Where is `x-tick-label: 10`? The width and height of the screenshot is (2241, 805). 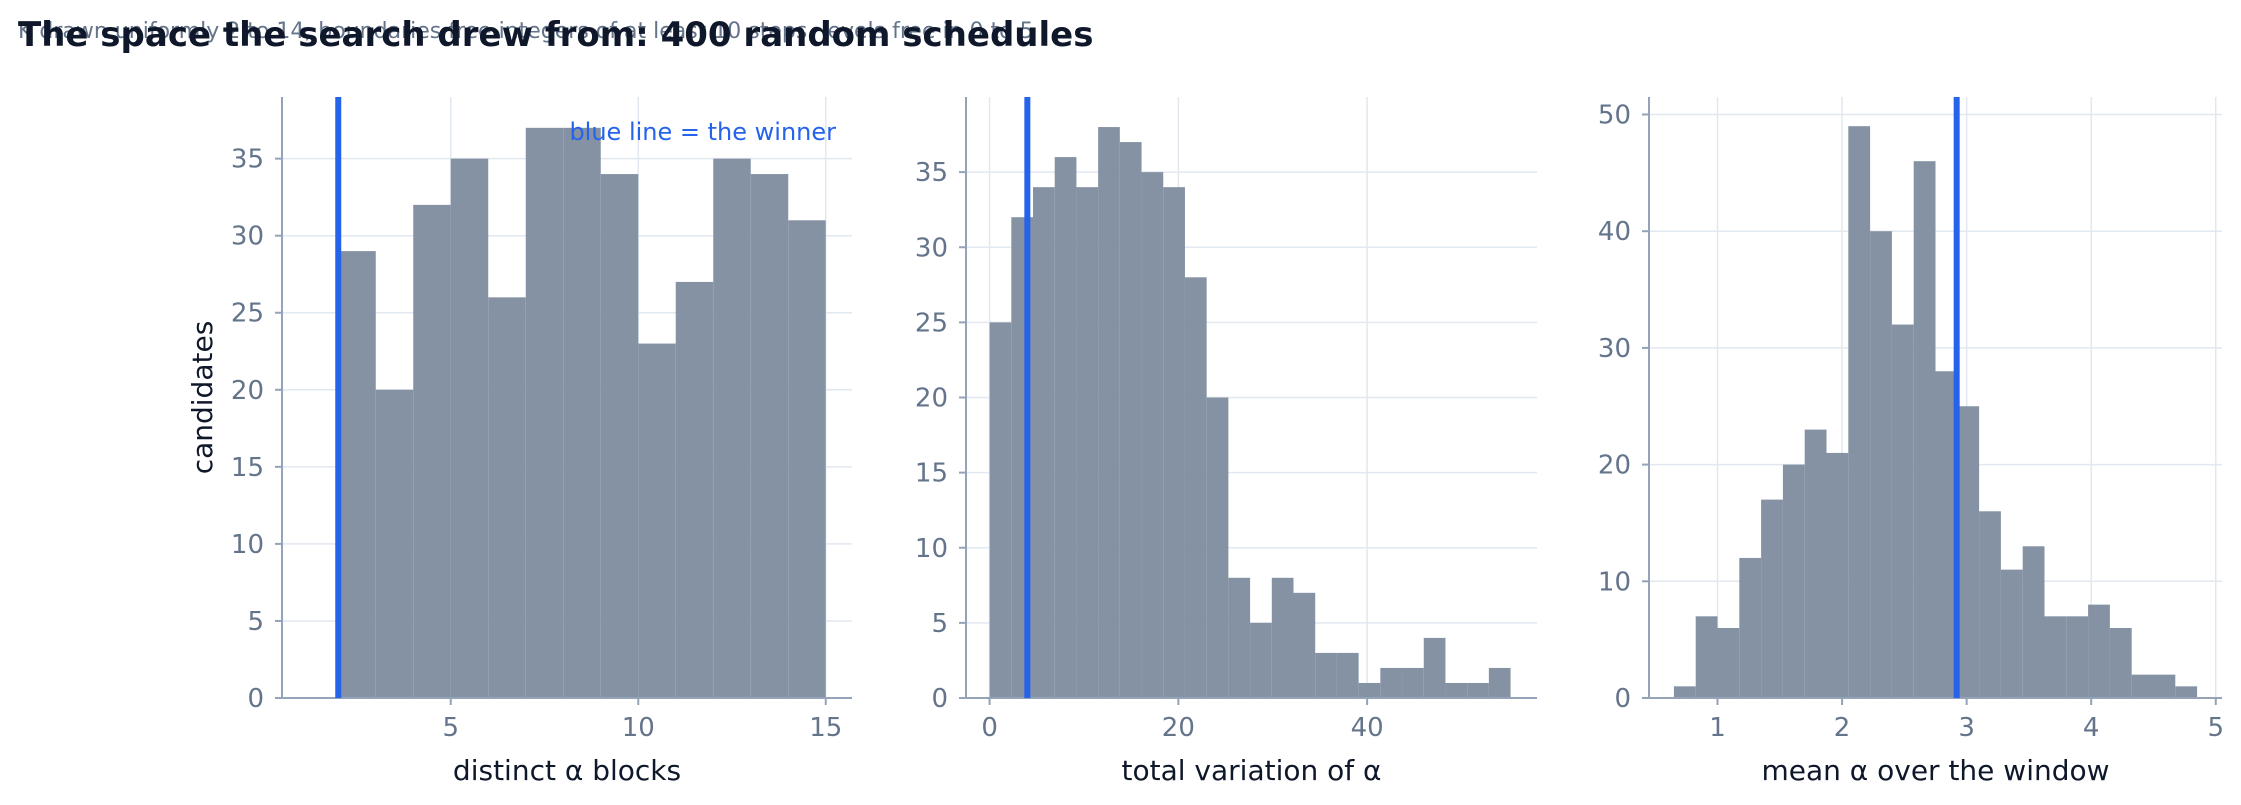
x-tick-label: 10 is located at coordinates (638, 728).